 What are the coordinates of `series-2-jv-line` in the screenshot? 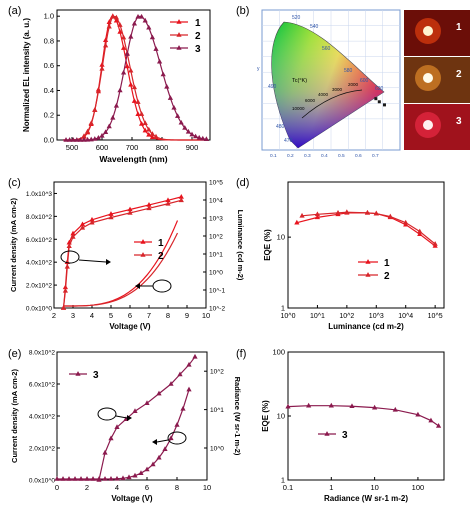 It's located at (122, 254).